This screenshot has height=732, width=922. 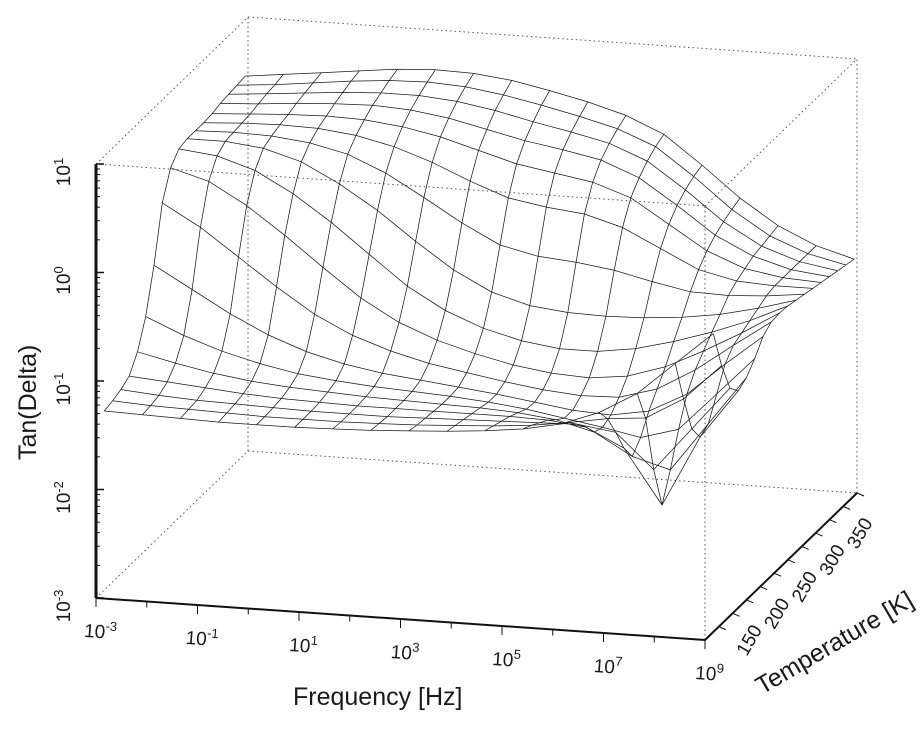 I want to click on z-axis-tick-label: 10-2, so click(x=63, y=497).